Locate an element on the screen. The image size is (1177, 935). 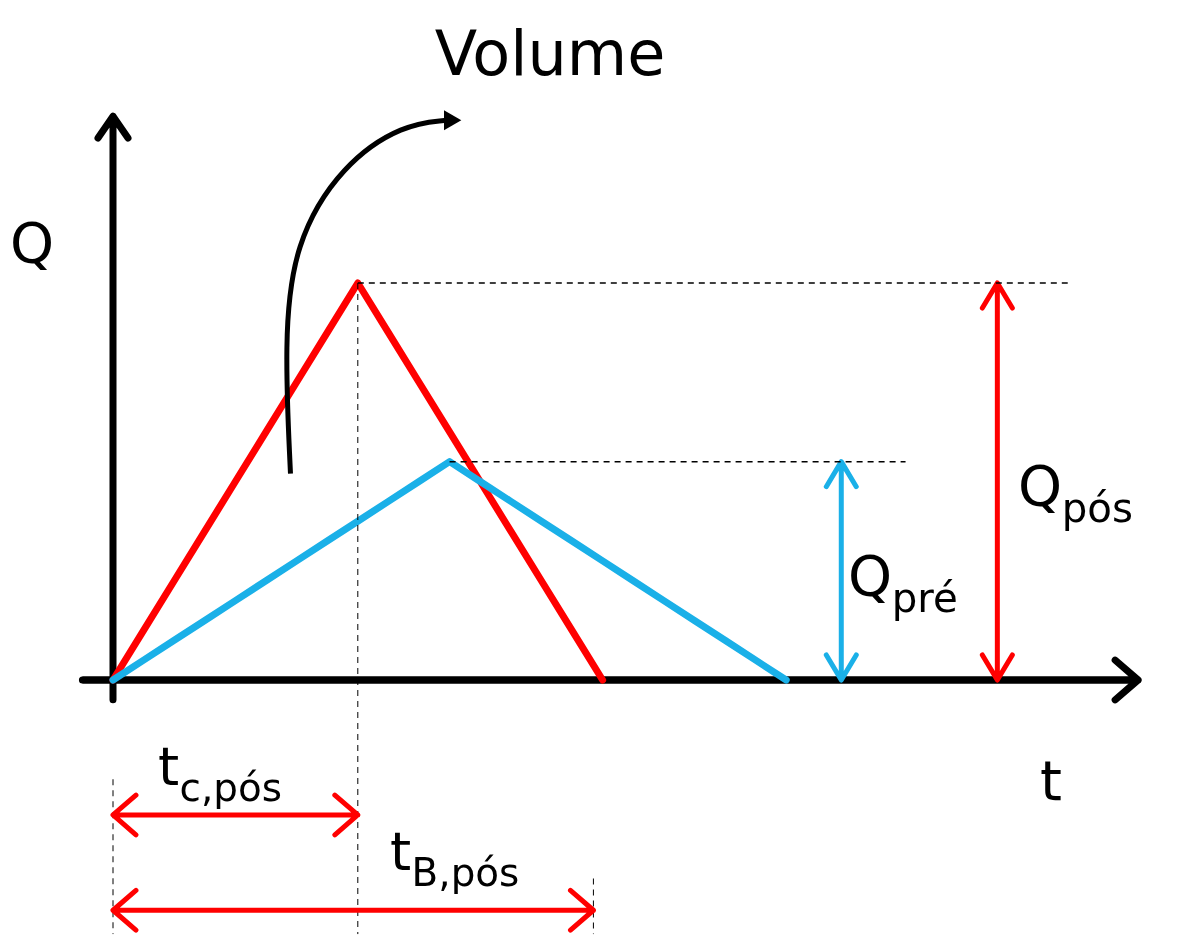
y-axis-title: Q is located at coordinates (32, 242).